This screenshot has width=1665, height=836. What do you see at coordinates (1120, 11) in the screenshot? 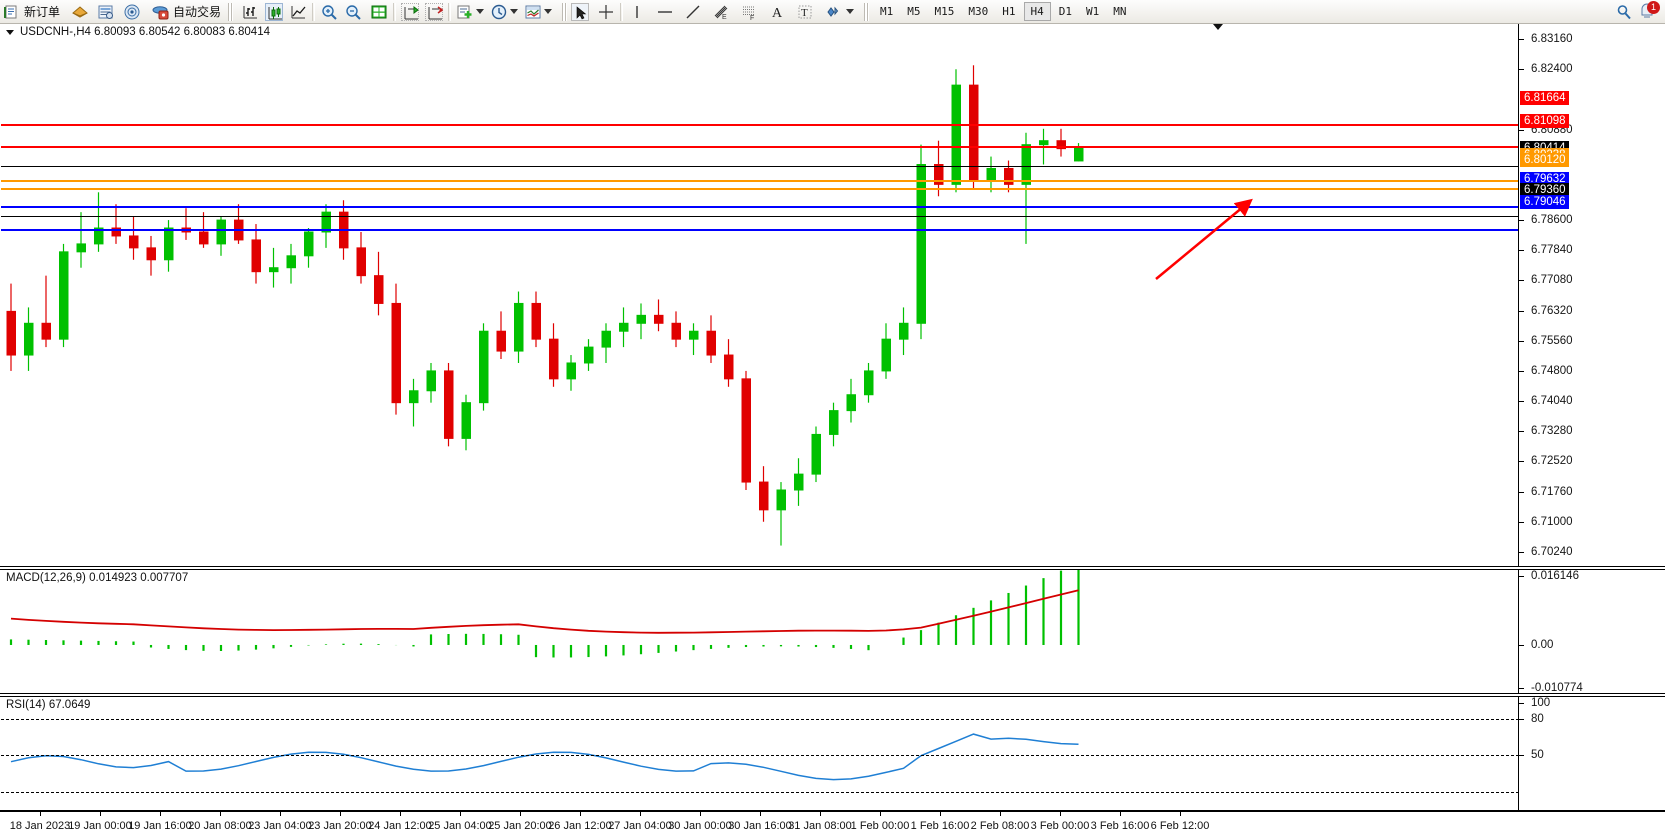
I see `timeframe-mn: MN` at bounding box center [1120, 11].